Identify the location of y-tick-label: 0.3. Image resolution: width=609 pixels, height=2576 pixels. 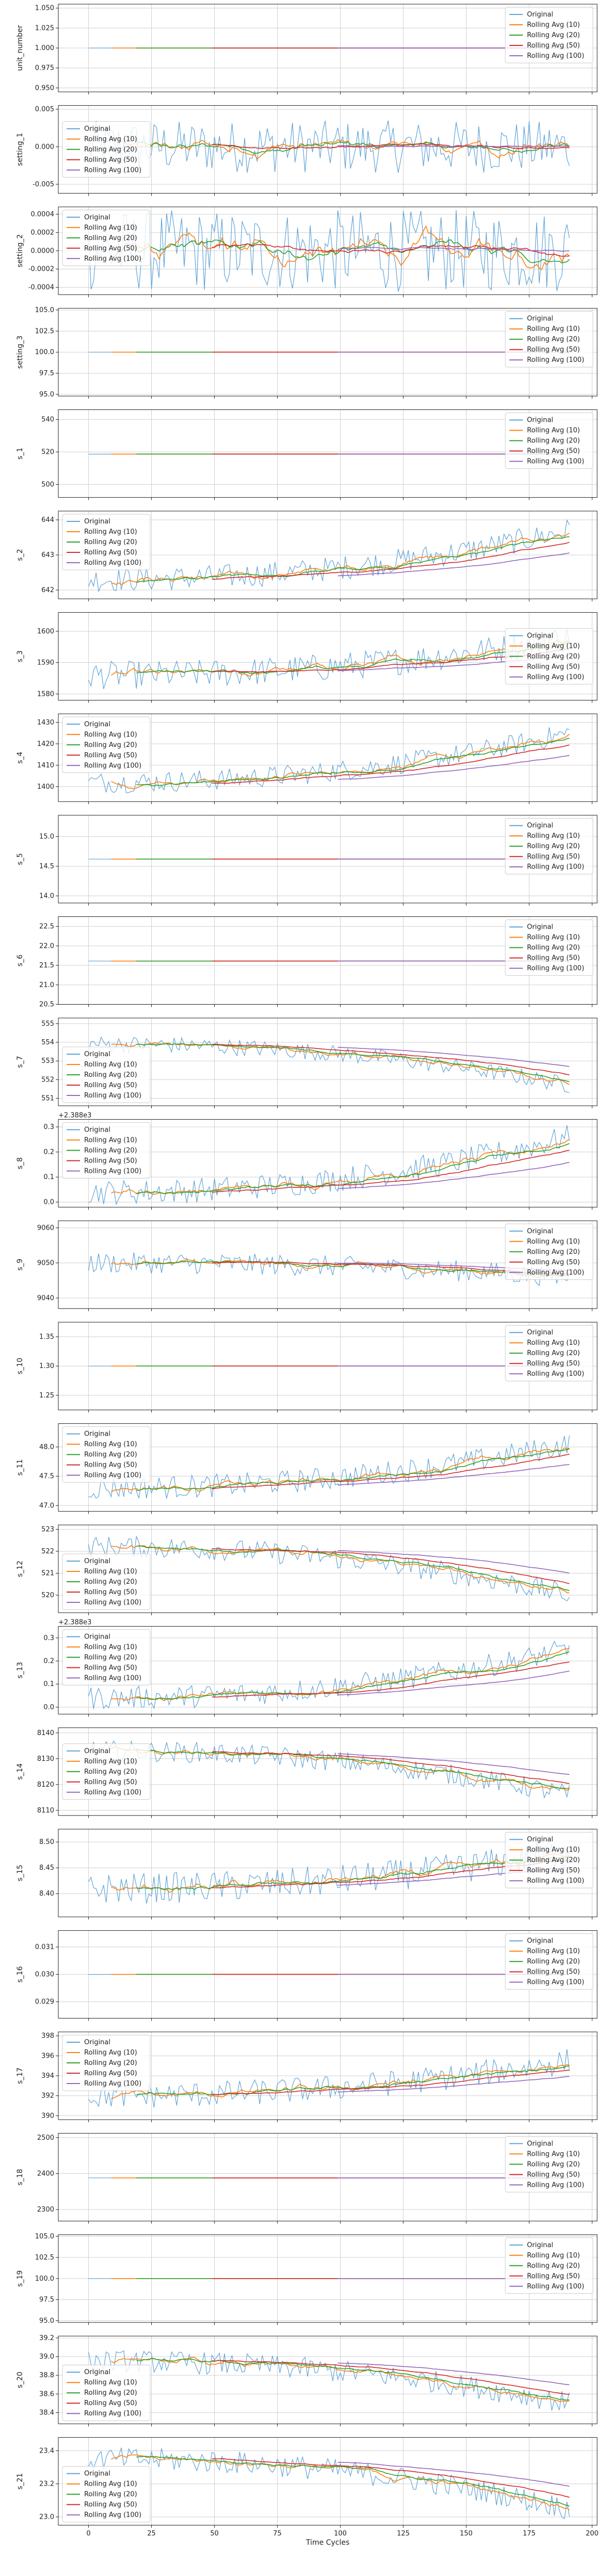
(49, 1638).